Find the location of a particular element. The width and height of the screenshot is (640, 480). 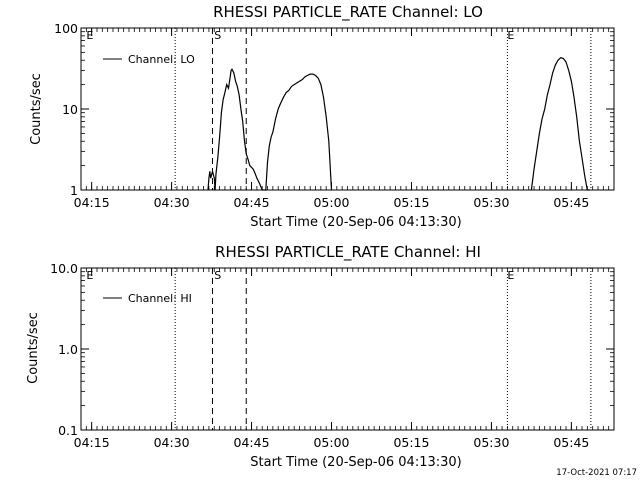

y-tick-labels: 1 10 100 is located at coordinates (66, 109).